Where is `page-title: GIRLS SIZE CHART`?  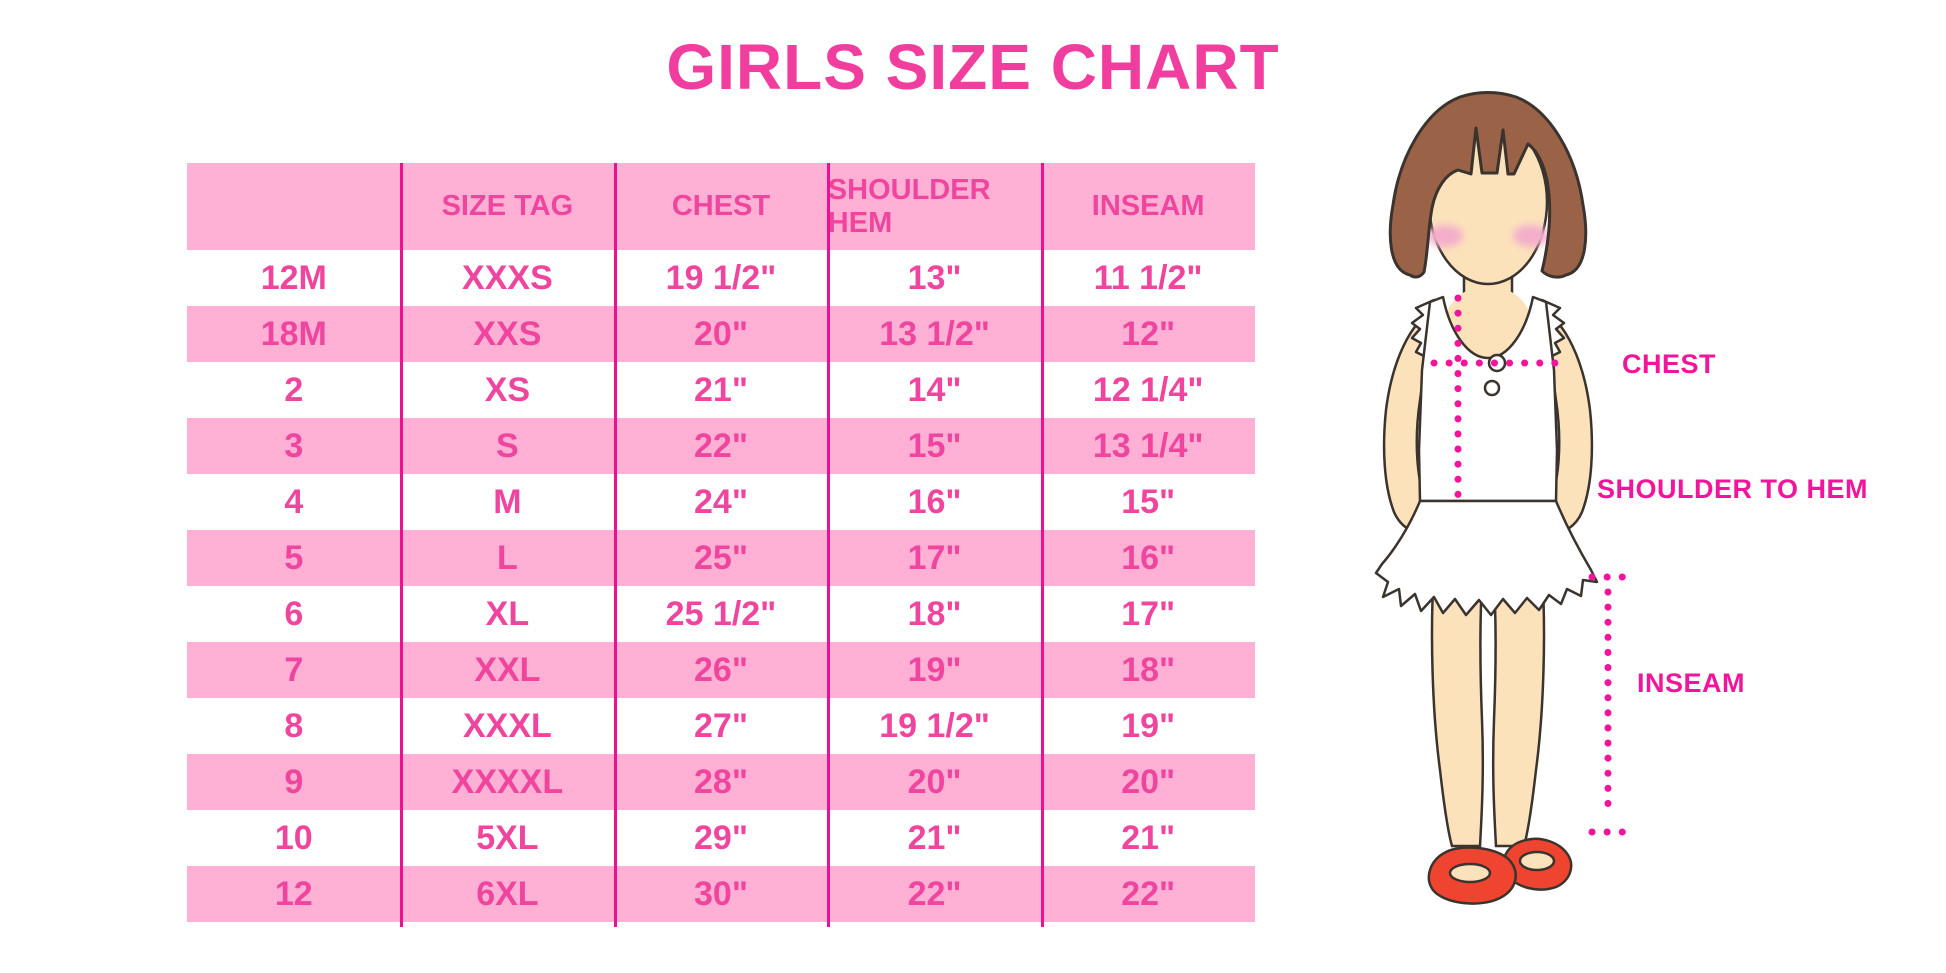 page-title: GIRLS SIZE CHART is located at coordinates (973, 67).